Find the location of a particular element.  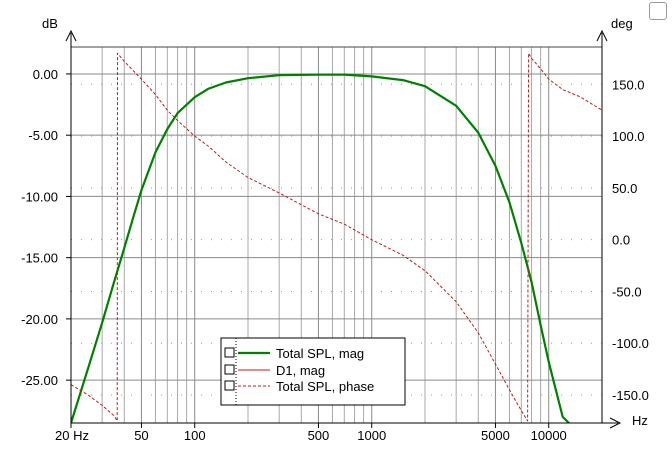

legend-checkbox-total-spl-phase is located at coordinates (229, 385).